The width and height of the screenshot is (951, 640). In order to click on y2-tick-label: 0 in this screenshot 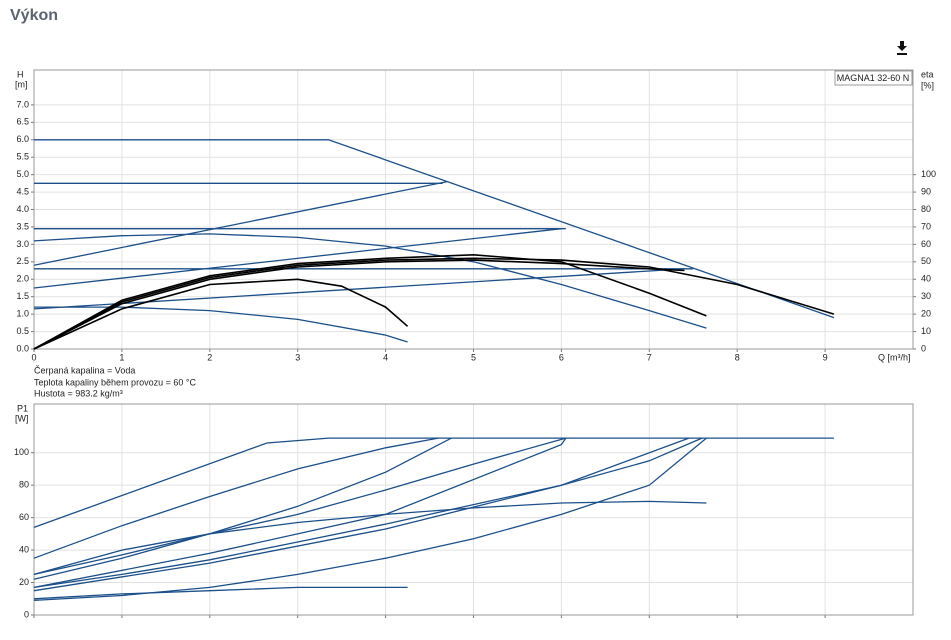, I will do `click(923, 348)`.